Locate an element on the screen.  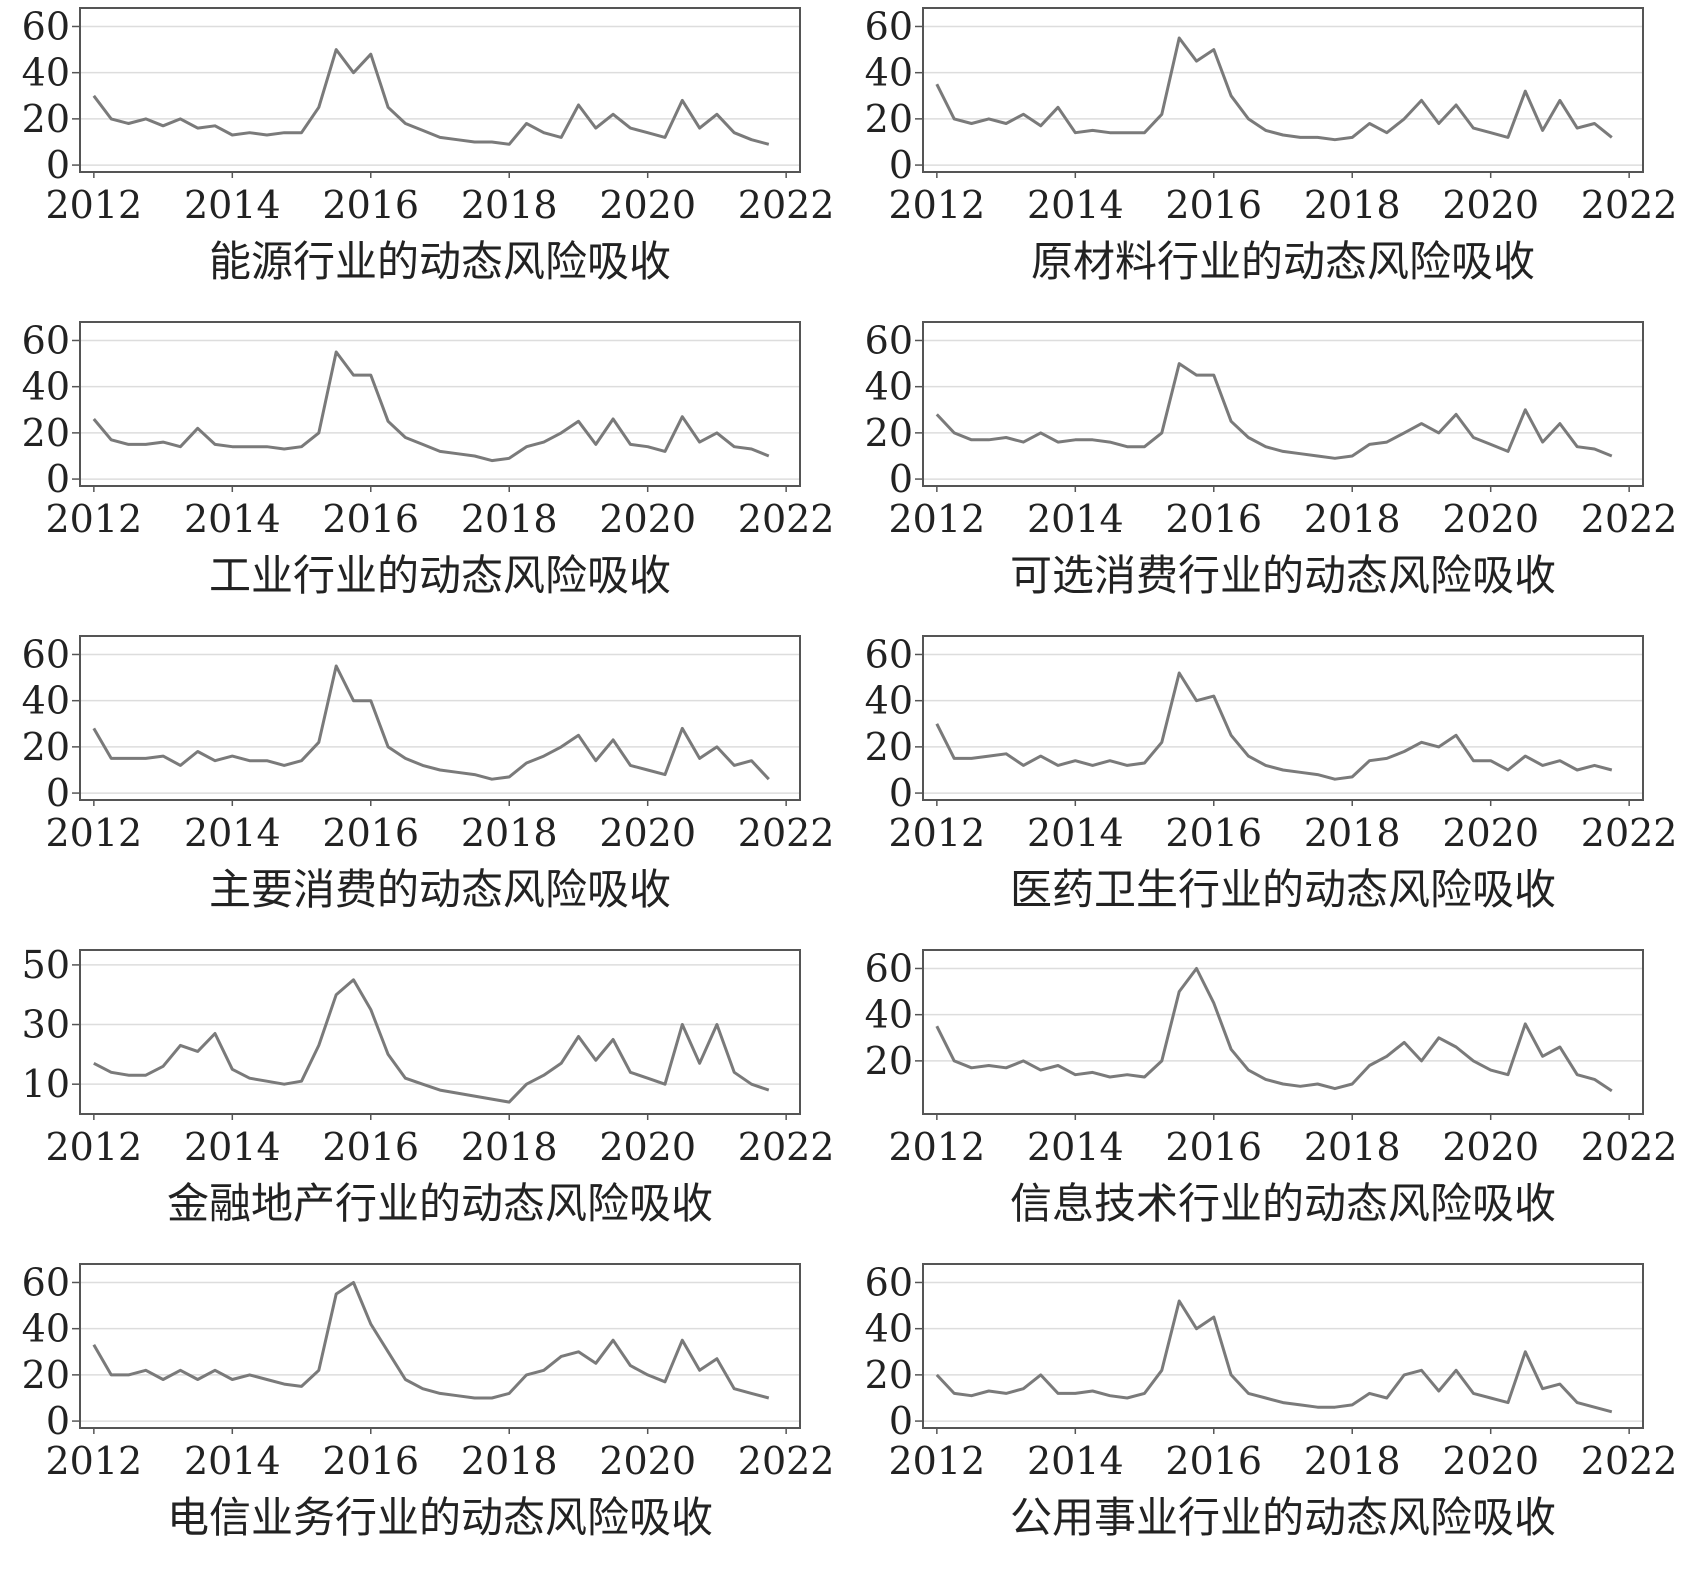
y-tick-label: 50 is located at coordinates (46, 965).